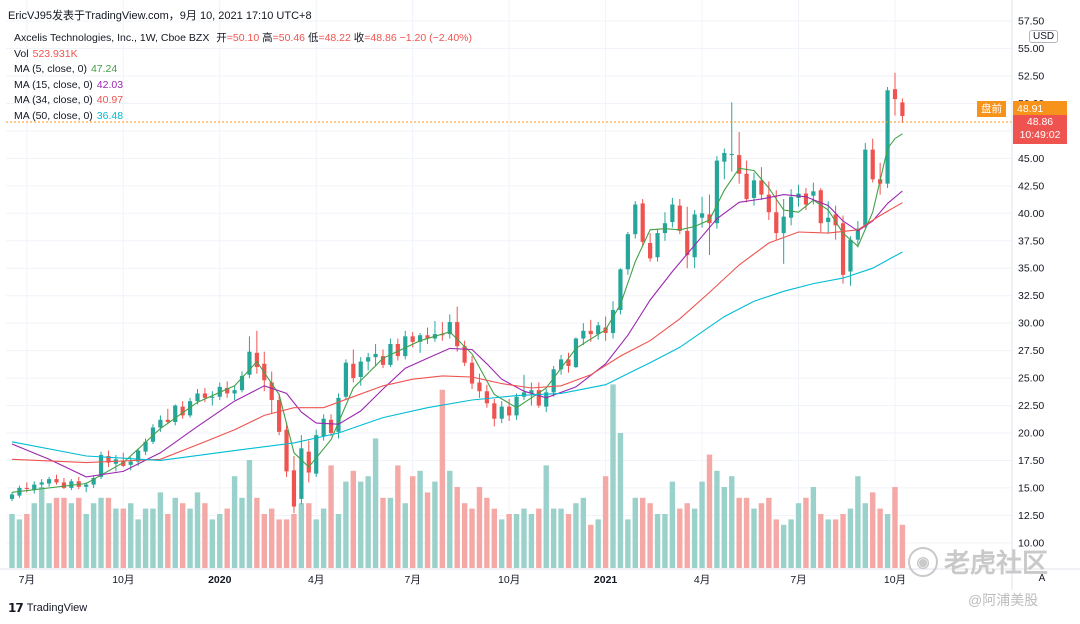 The image size is (1080, 624). Describe the element at coordinates (243, 55) in the screenshot. I see `volume-legend-row: Vol 523.931K` at that location.